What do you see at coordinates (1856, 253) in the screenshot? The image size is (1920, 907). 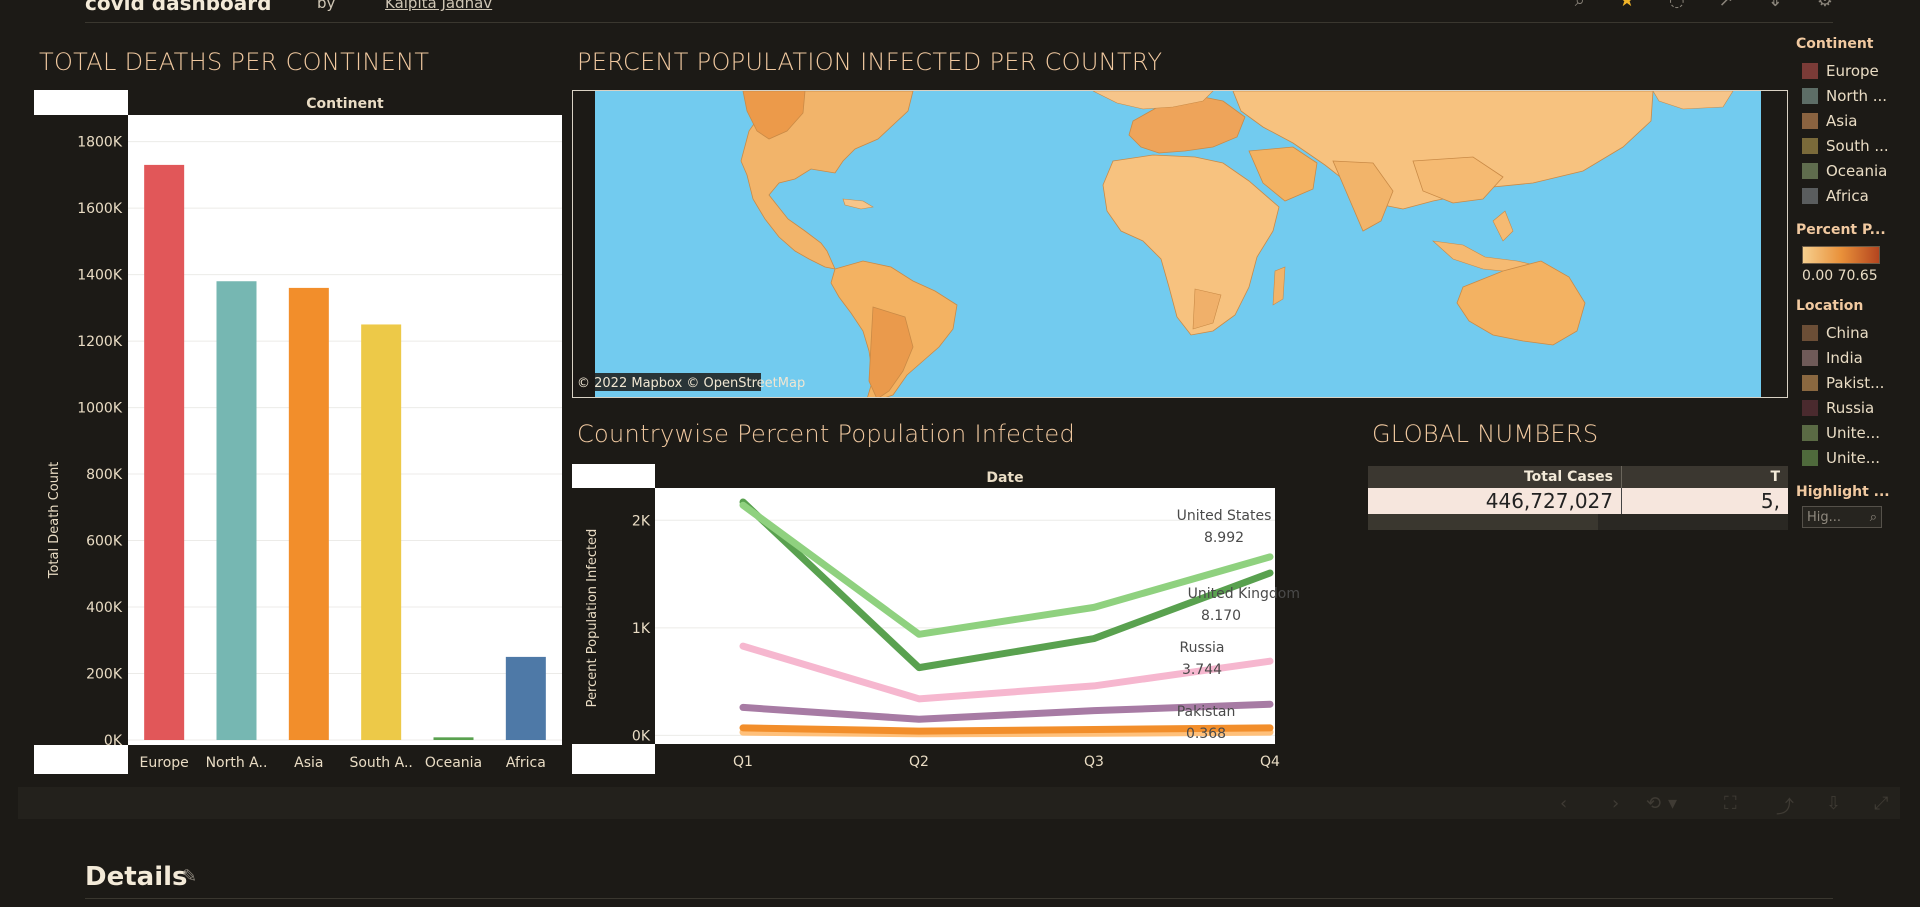 I see `percent-legend: Percent P... 0.00 70.65` at bounding box center [1856, 253].